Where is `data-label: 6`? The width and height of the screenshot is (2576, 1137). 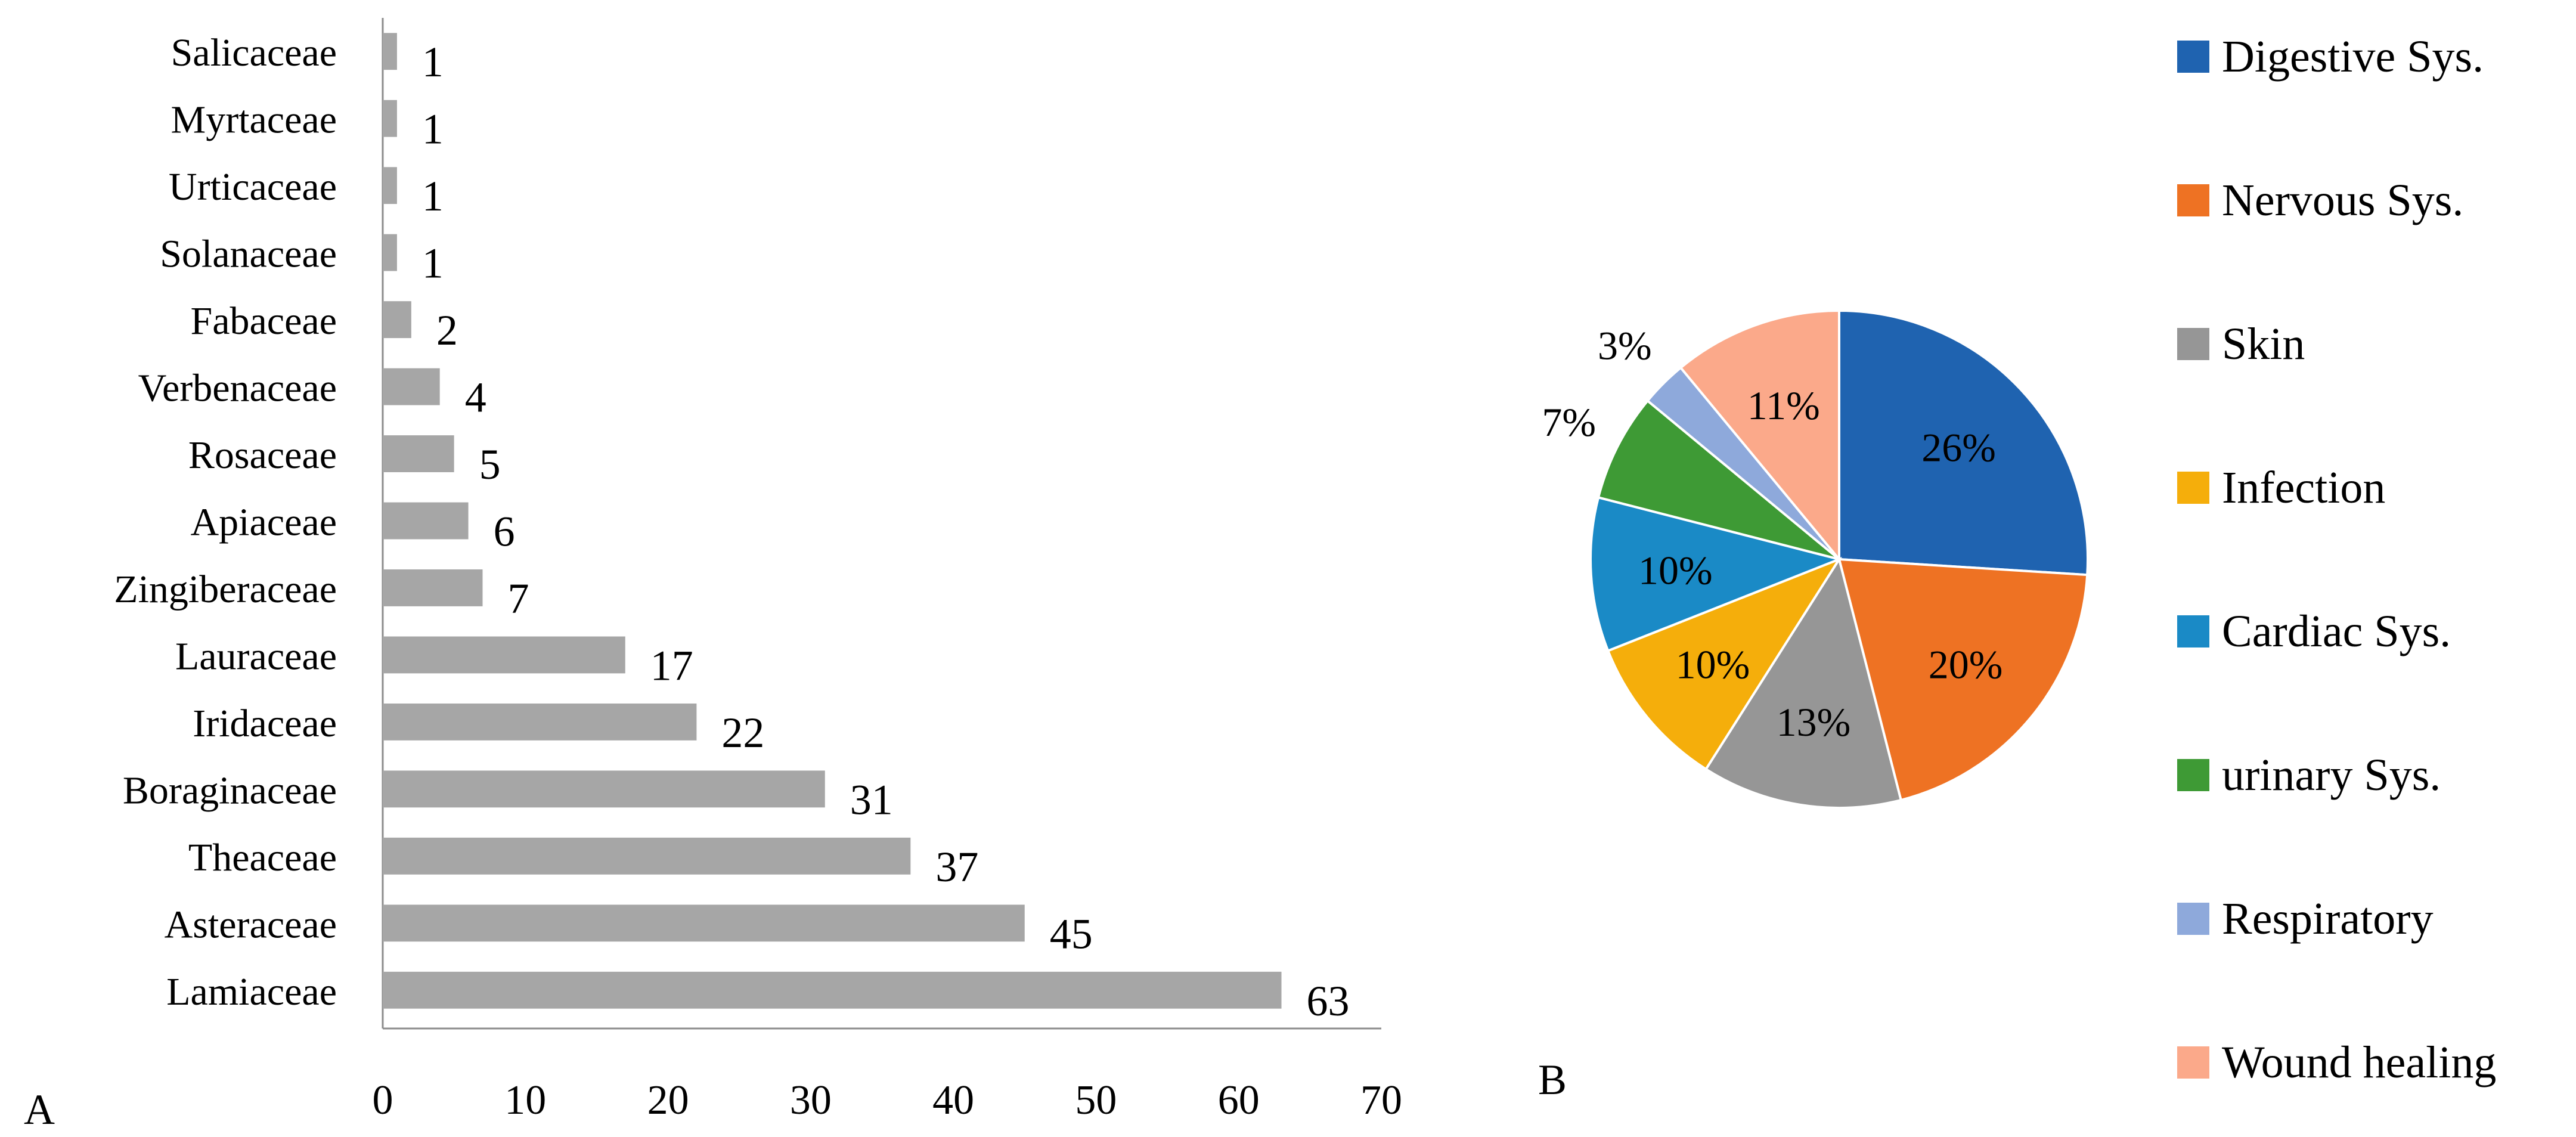
data-label: 6 is located at coordinates (504, 532).